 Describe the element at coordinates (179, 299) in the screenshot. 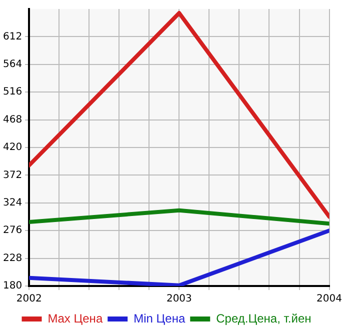

I see `x-tick-label: 2003` at that location.